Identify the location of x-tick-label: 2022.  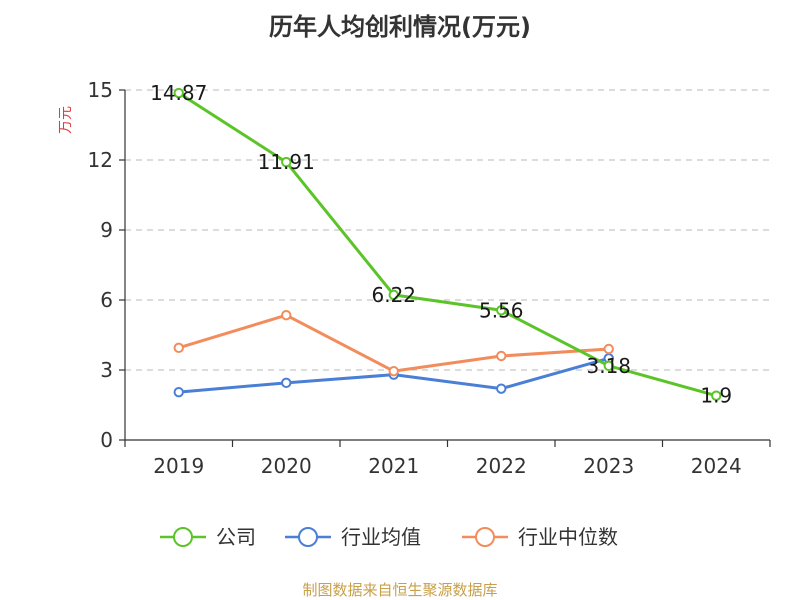
(501, 466).